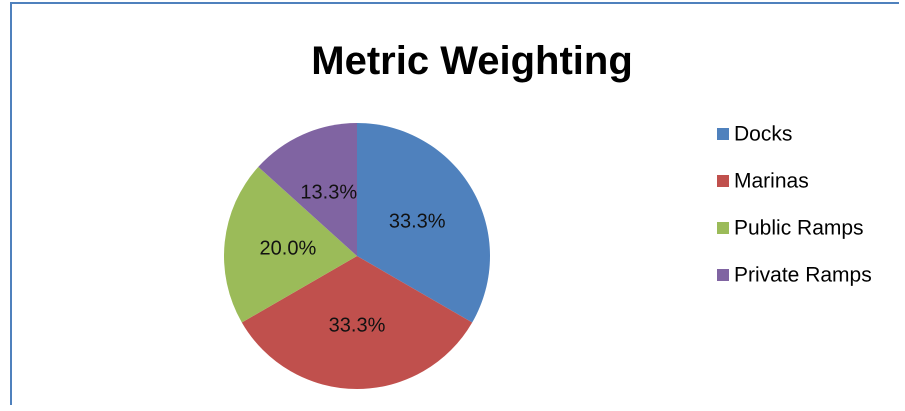 This screenshot has height=411, width=905. What do you see at coordinates (329, 192) in the screenshot?
I see `data-label: 13.3%` at bounding box center [329, 192].